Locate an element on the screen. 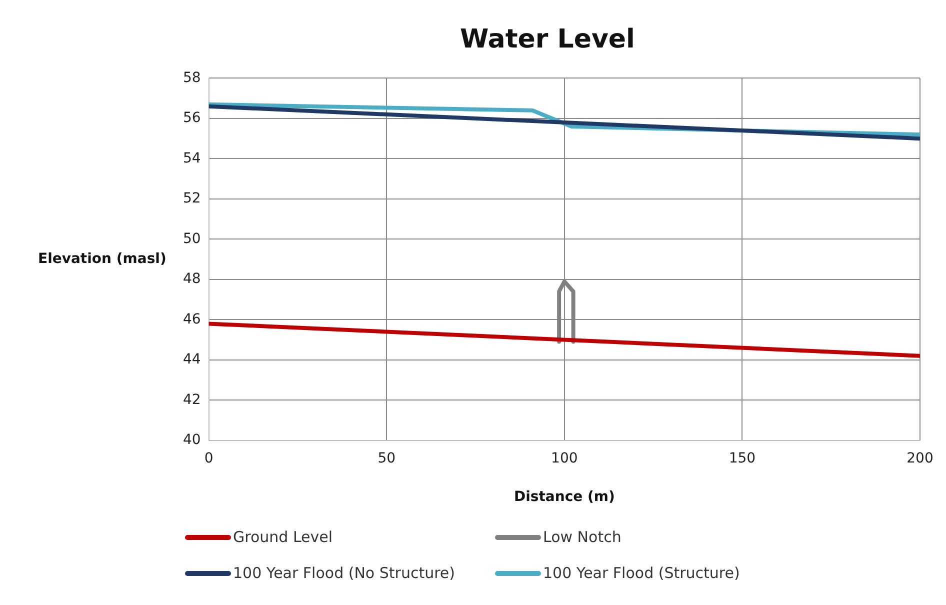  y-tick-label: 46 is located at coordinates (191, 319).